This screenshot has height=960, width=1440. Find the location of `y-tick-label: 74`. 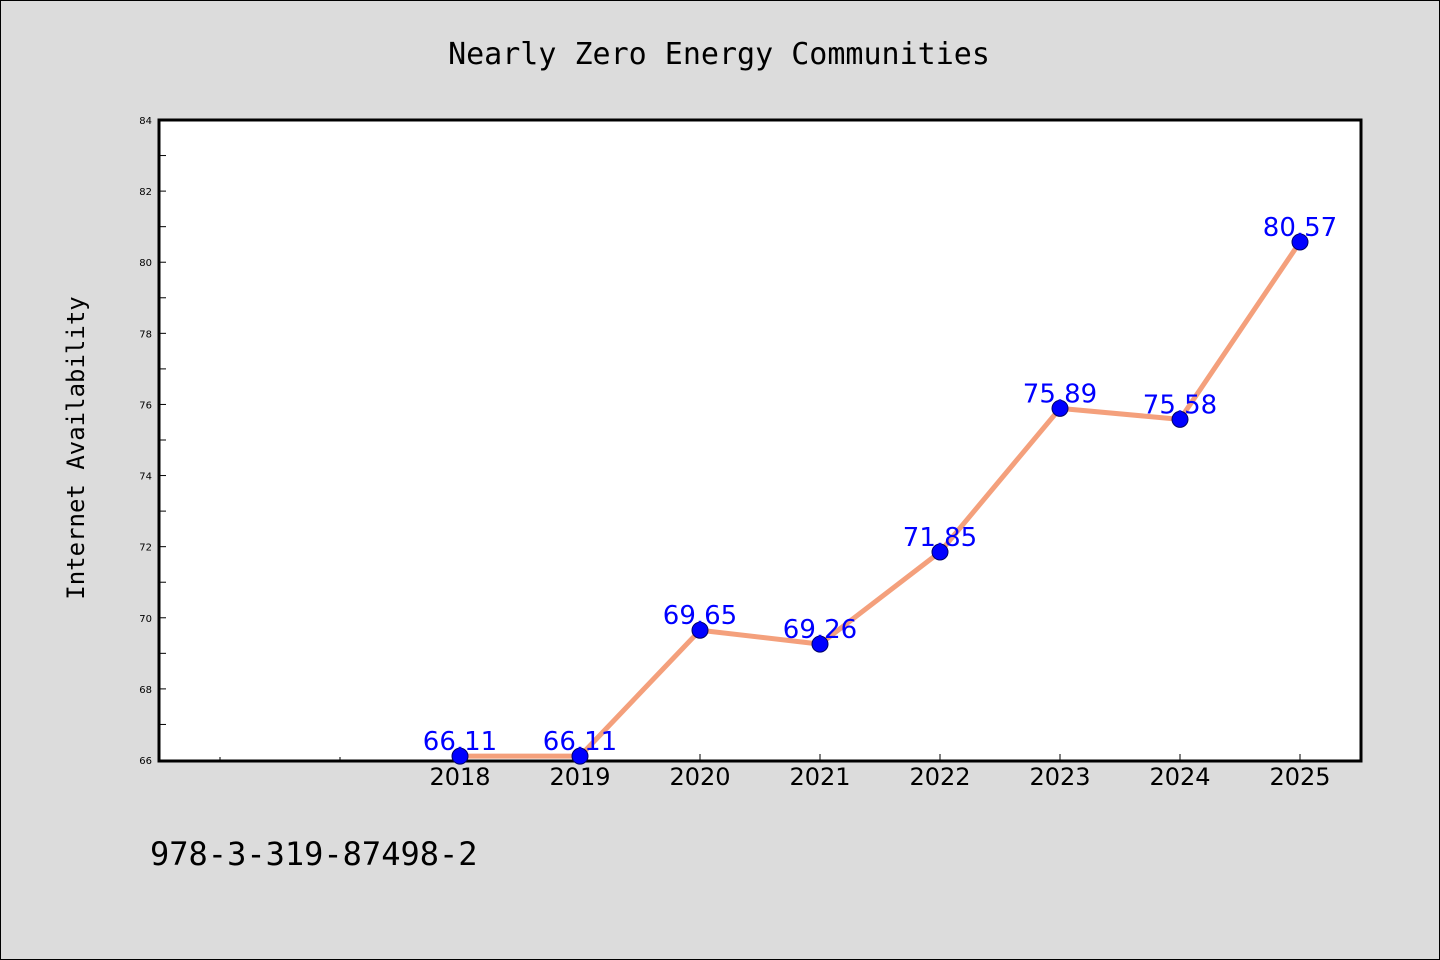

y-tick-label: 74 is located at coordinates (145, 477).